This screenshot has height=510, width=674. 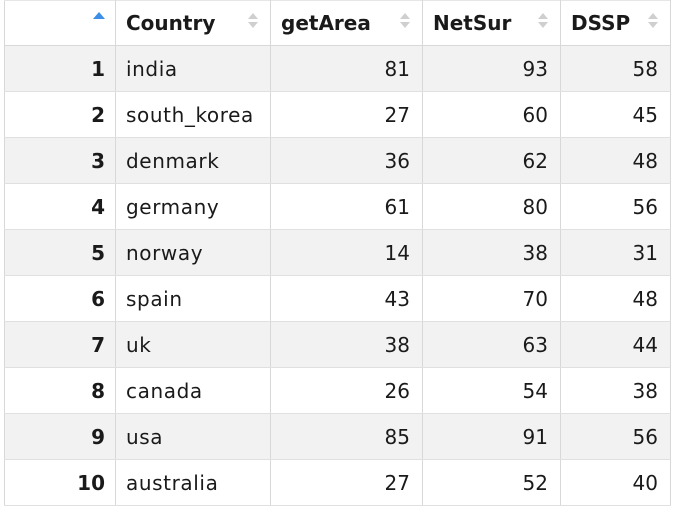 What do you see at coordinates (491, 68) in the screenshot?
I see `cell-netsur: 93` at bounding box center [491, 68].